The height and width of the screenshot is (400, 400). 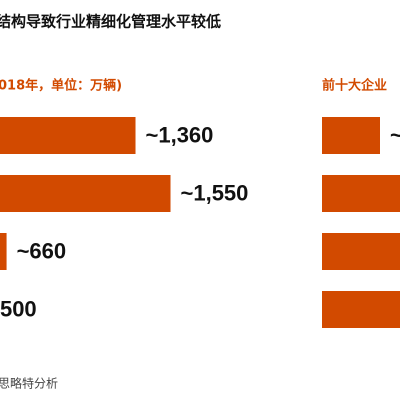 What do you see at coordinates (180, 134) in the screenshot?
I see `value-label: ~1,360` at bounding box center [180, 134].